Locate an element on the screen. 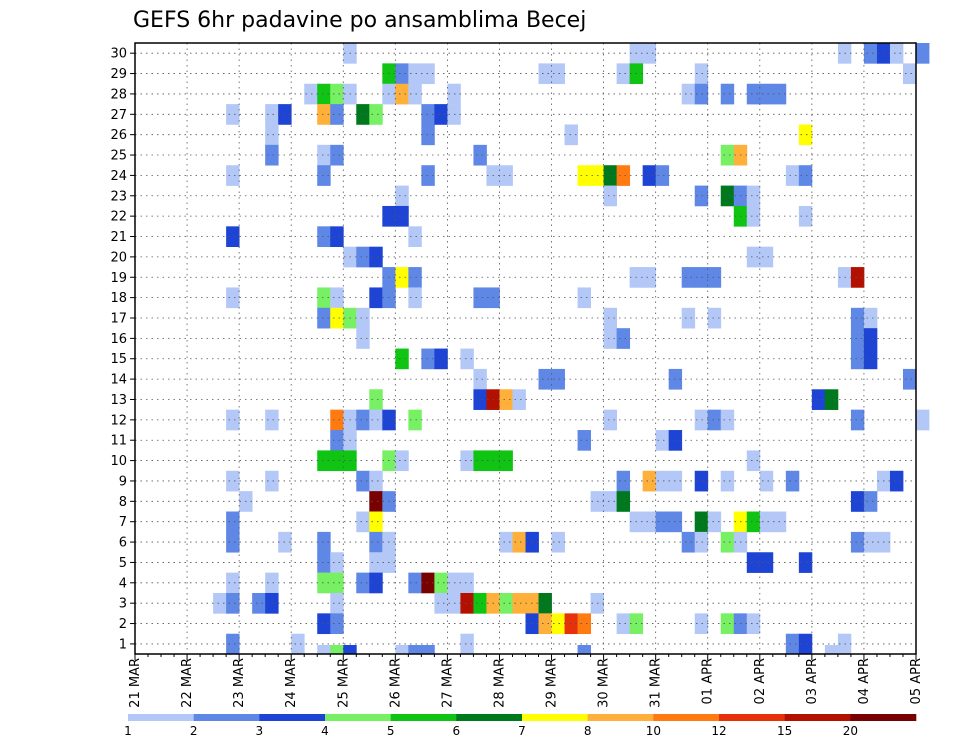  colorbar-label: 6 is located at coordinates (457, 731).